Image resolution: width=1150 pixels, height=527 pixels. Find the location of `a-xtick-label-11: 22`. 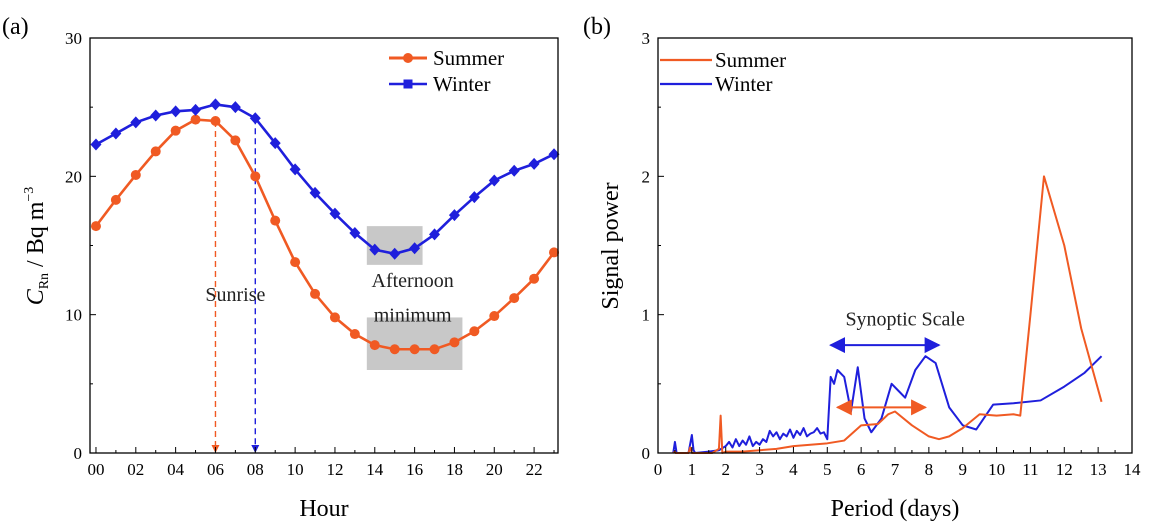

a-xtick-label-11: 22 is located at coordinates (534, 469).